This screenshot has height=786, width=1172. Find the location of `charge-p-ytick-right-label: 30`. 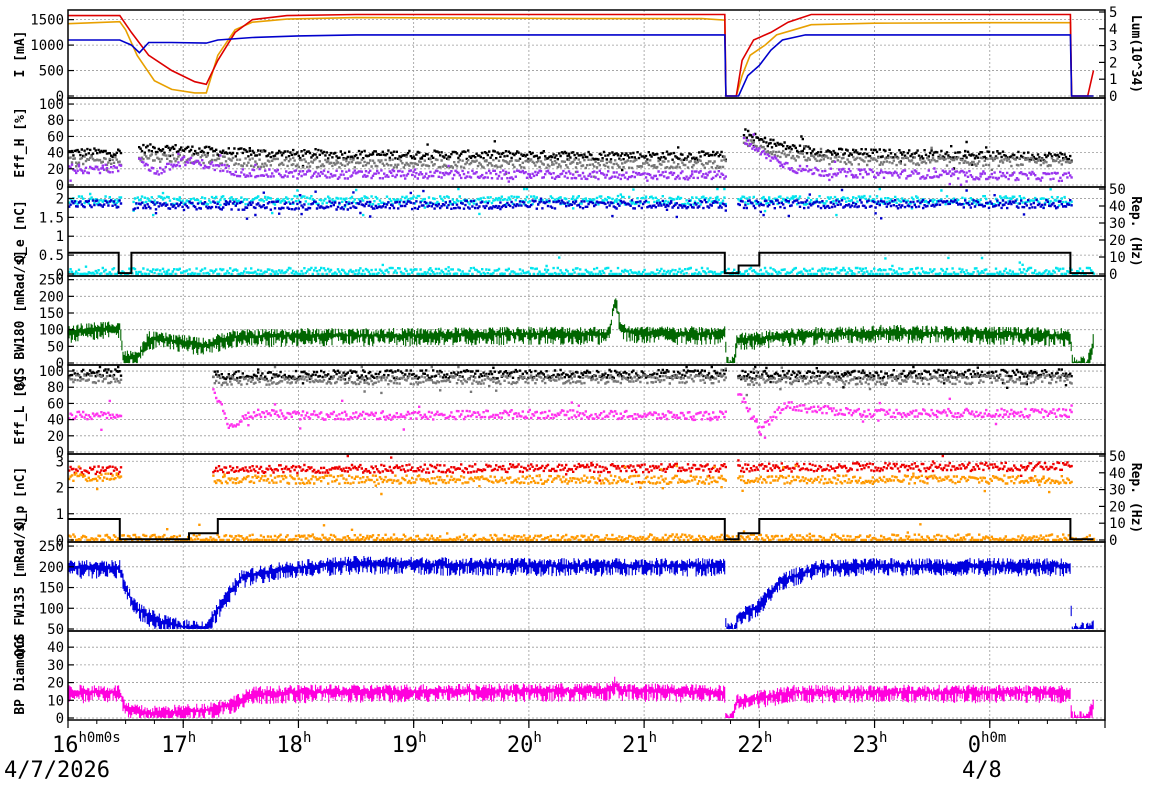

charge-p-ytick-right-label: 30 is located at coordinates (1117, 491).